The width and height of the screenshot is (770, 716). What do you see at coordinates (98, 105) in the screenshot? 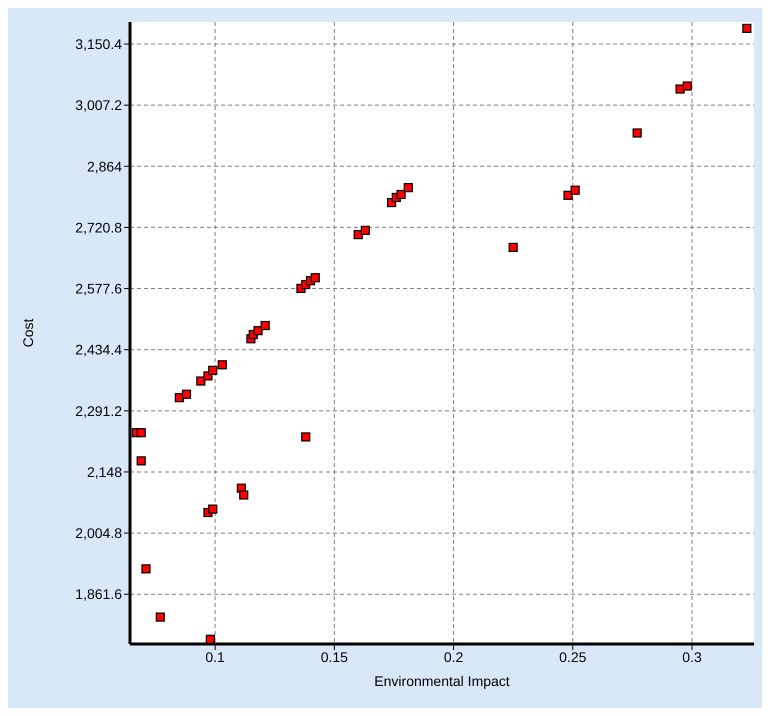
I see `y-tick-label: 3,007.2` at bounding box center [98, 105].